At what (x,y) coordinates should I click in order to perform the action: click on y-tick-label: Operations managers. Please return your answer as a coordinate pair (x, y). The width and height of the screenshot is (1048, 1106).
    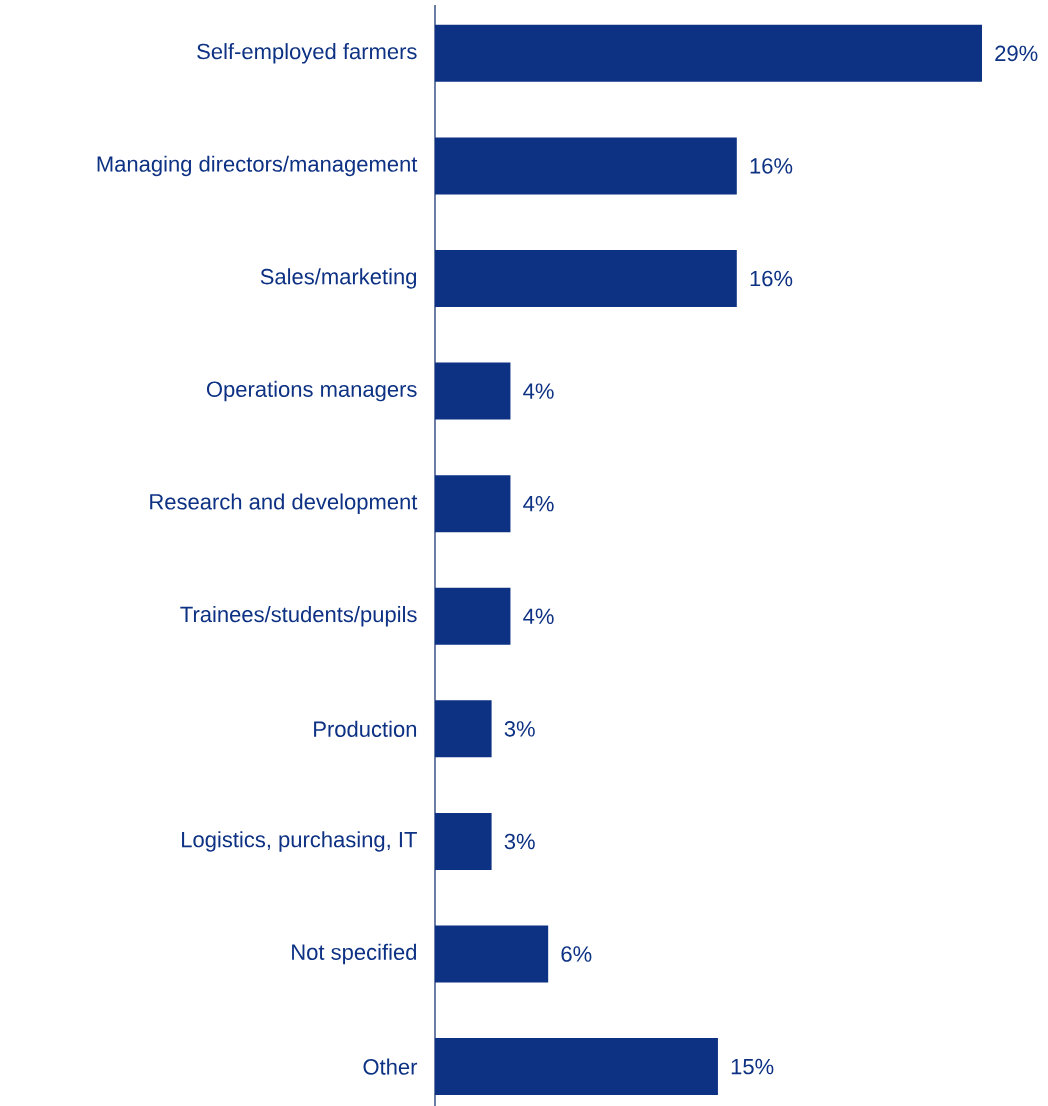
    Looking at the image, I should click on (311, 391).